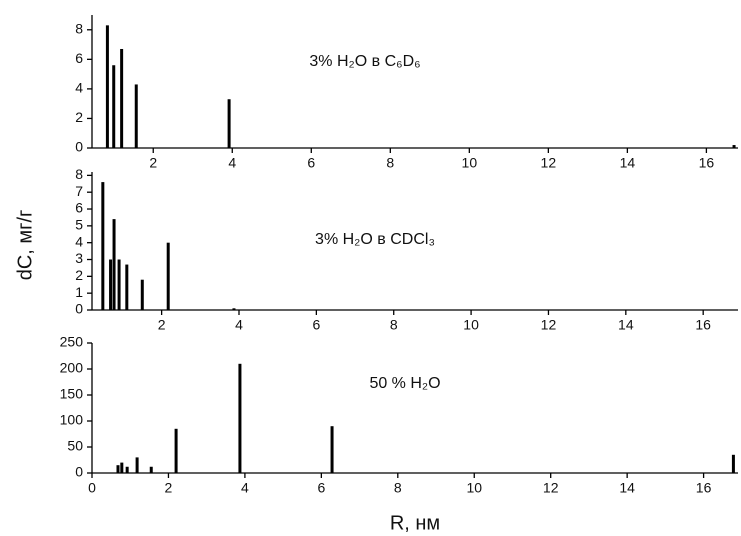 Image resolution: width=741 pixels, height=536 pixels. I want to click on y-tick-label: 250, so click(72, 342).